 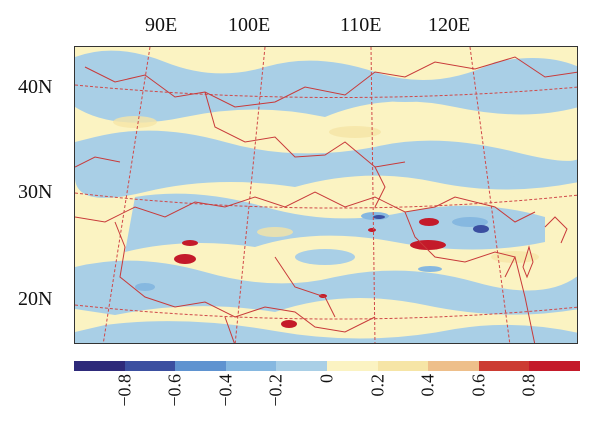 What do you see at coordinates (124, 390) in the screenshot?
I see `colorbar-tick-label: −0.8` at bounding box center [124, 390].